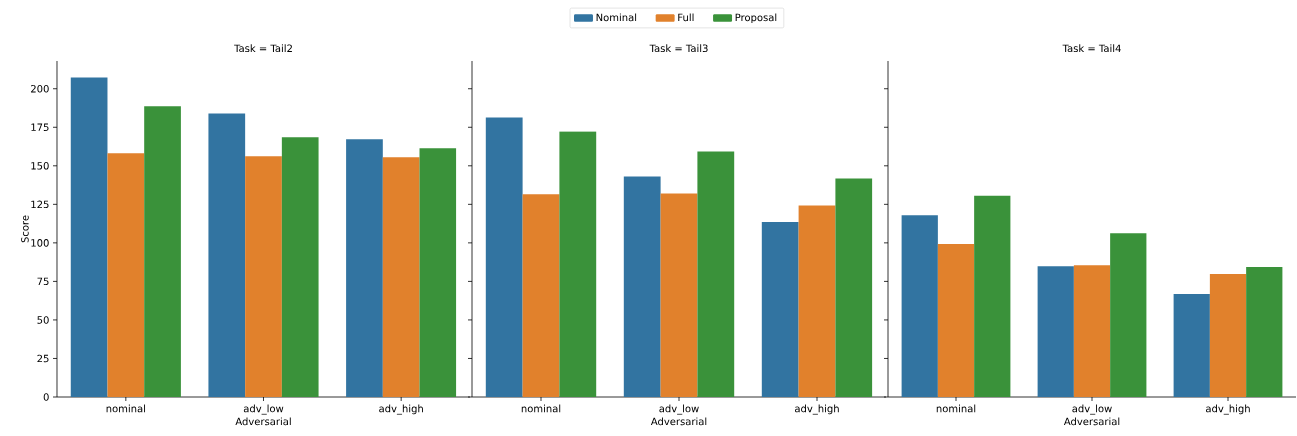 The width and height of the screenshot is (1297, 436). Describe the element at coordinates (678, 48) in the screenshot. I see `chart-title: Task = Tail3` at that location.